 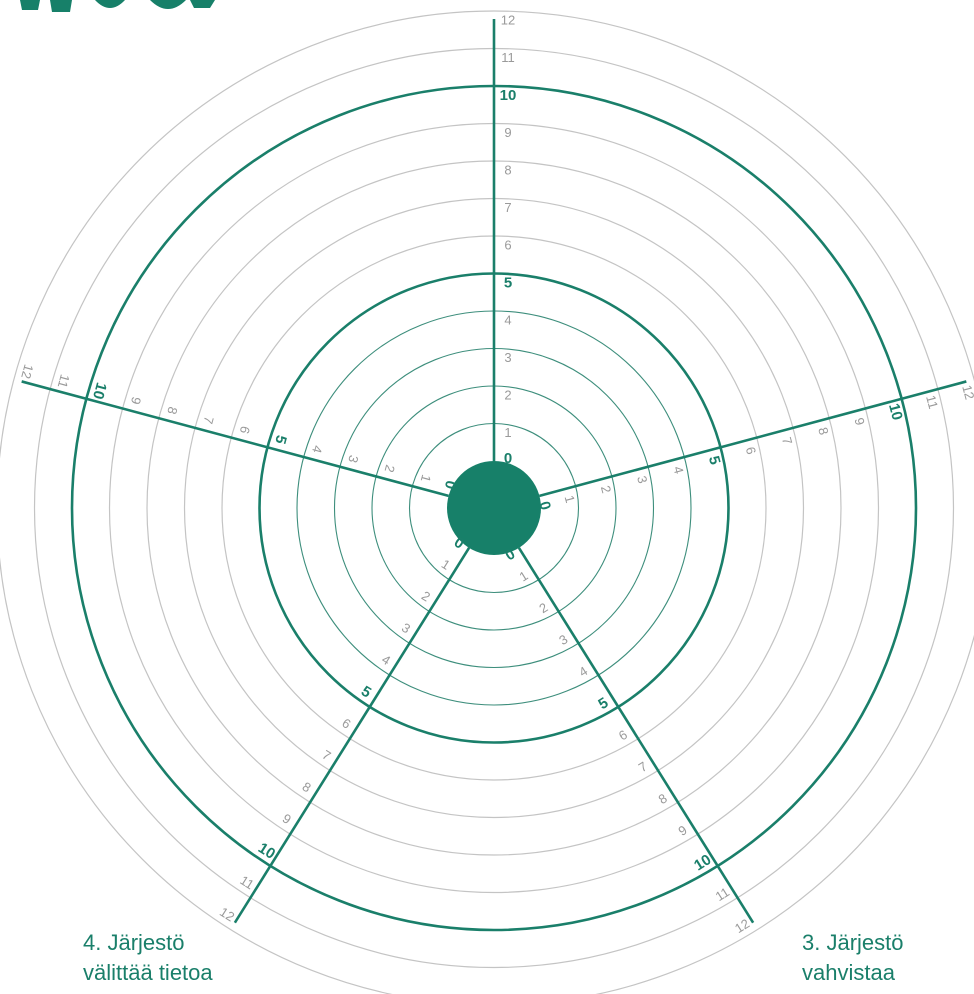 I want to click on axis-2-label-5: 5, so click(x=714, y=460).